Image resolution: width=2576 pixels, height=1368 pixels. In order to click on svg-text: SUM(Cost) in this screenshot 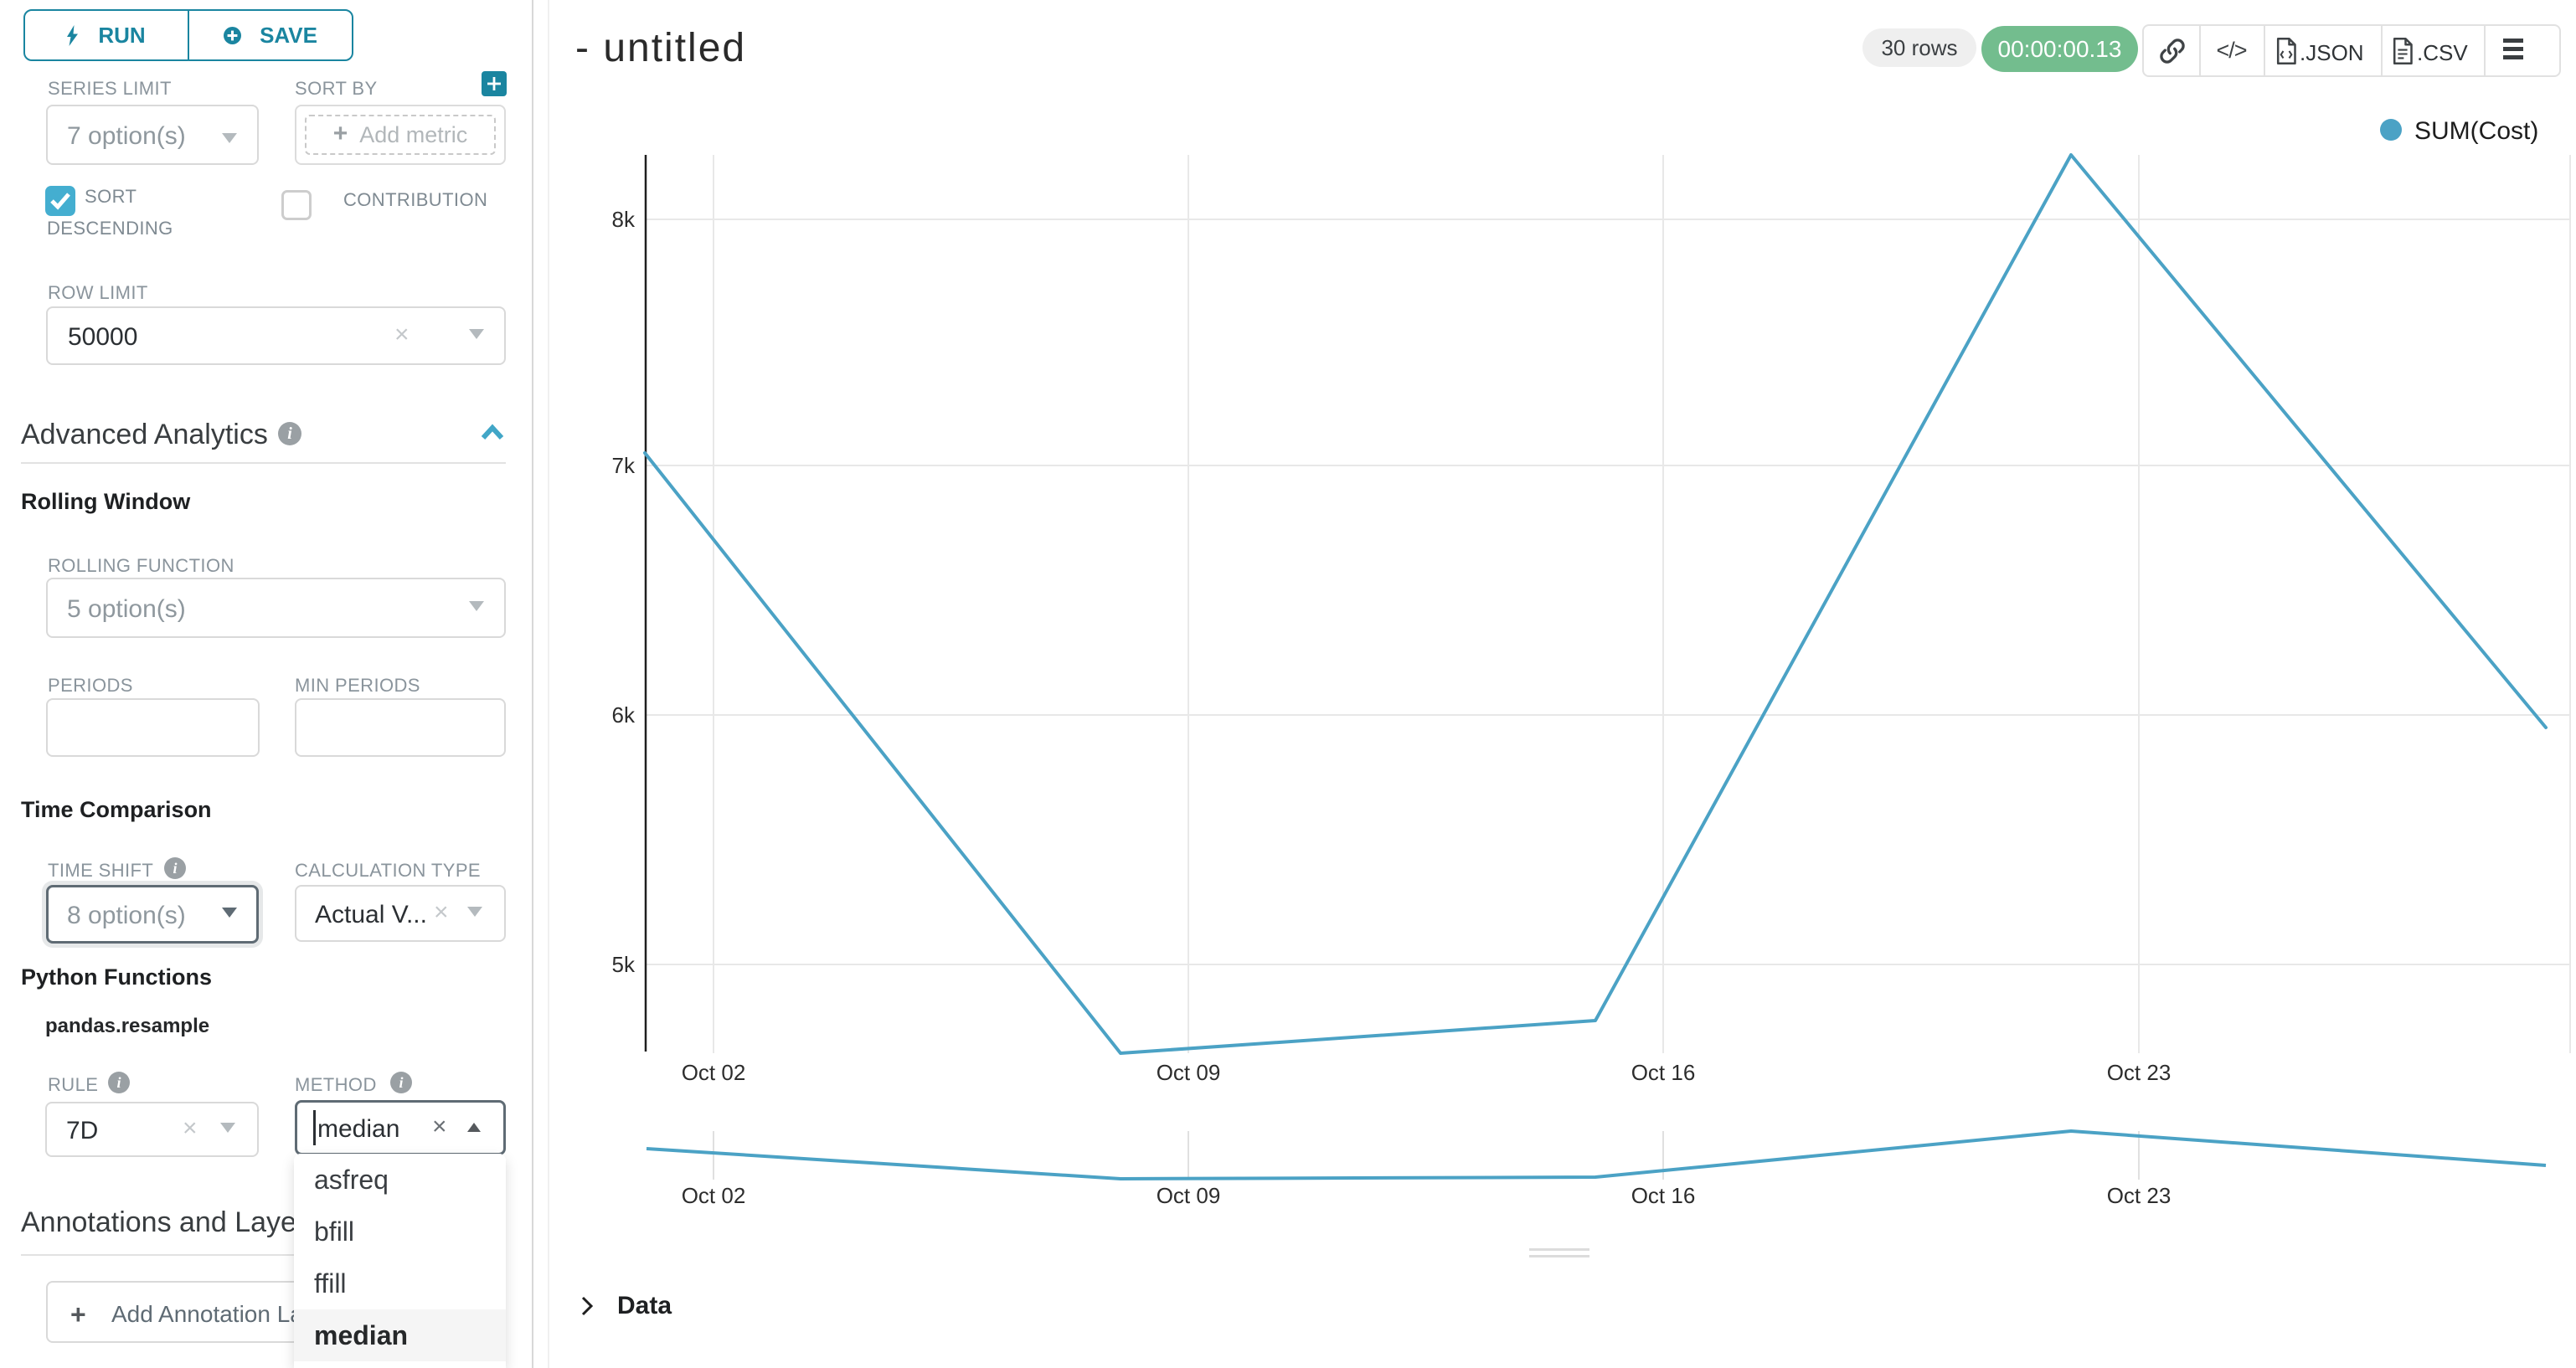, I will do `click(2476, 131)`.